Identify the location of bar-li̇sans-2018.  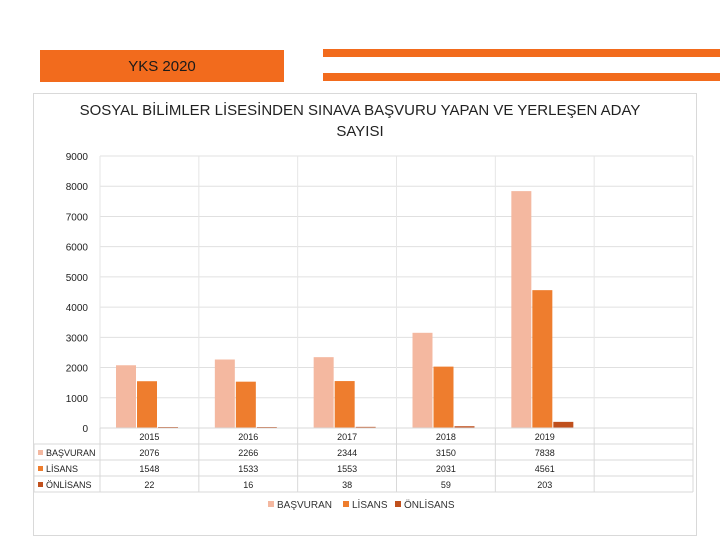
(443, 397).